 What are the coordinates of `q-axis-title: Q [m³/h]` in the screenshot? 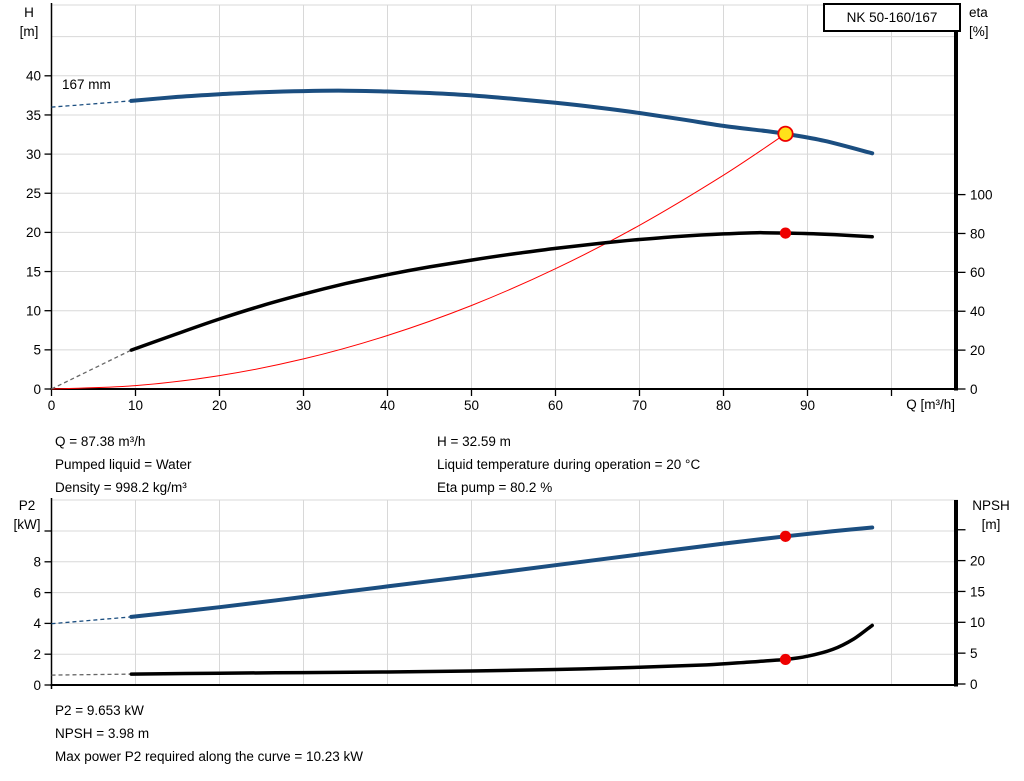 It's located at (930, 404).